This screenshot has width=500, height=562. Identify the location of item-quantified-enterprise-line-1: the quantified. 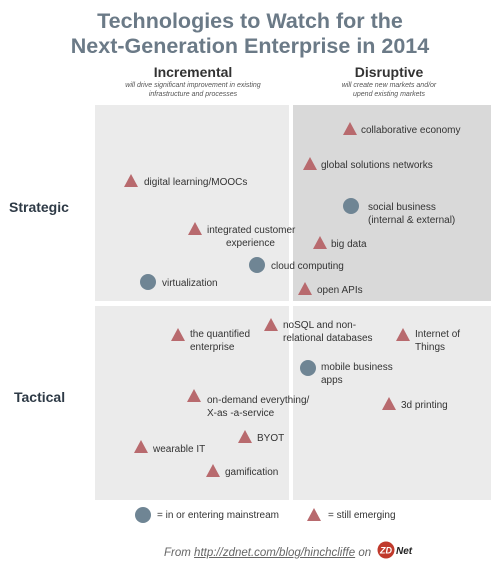
(220, 334).